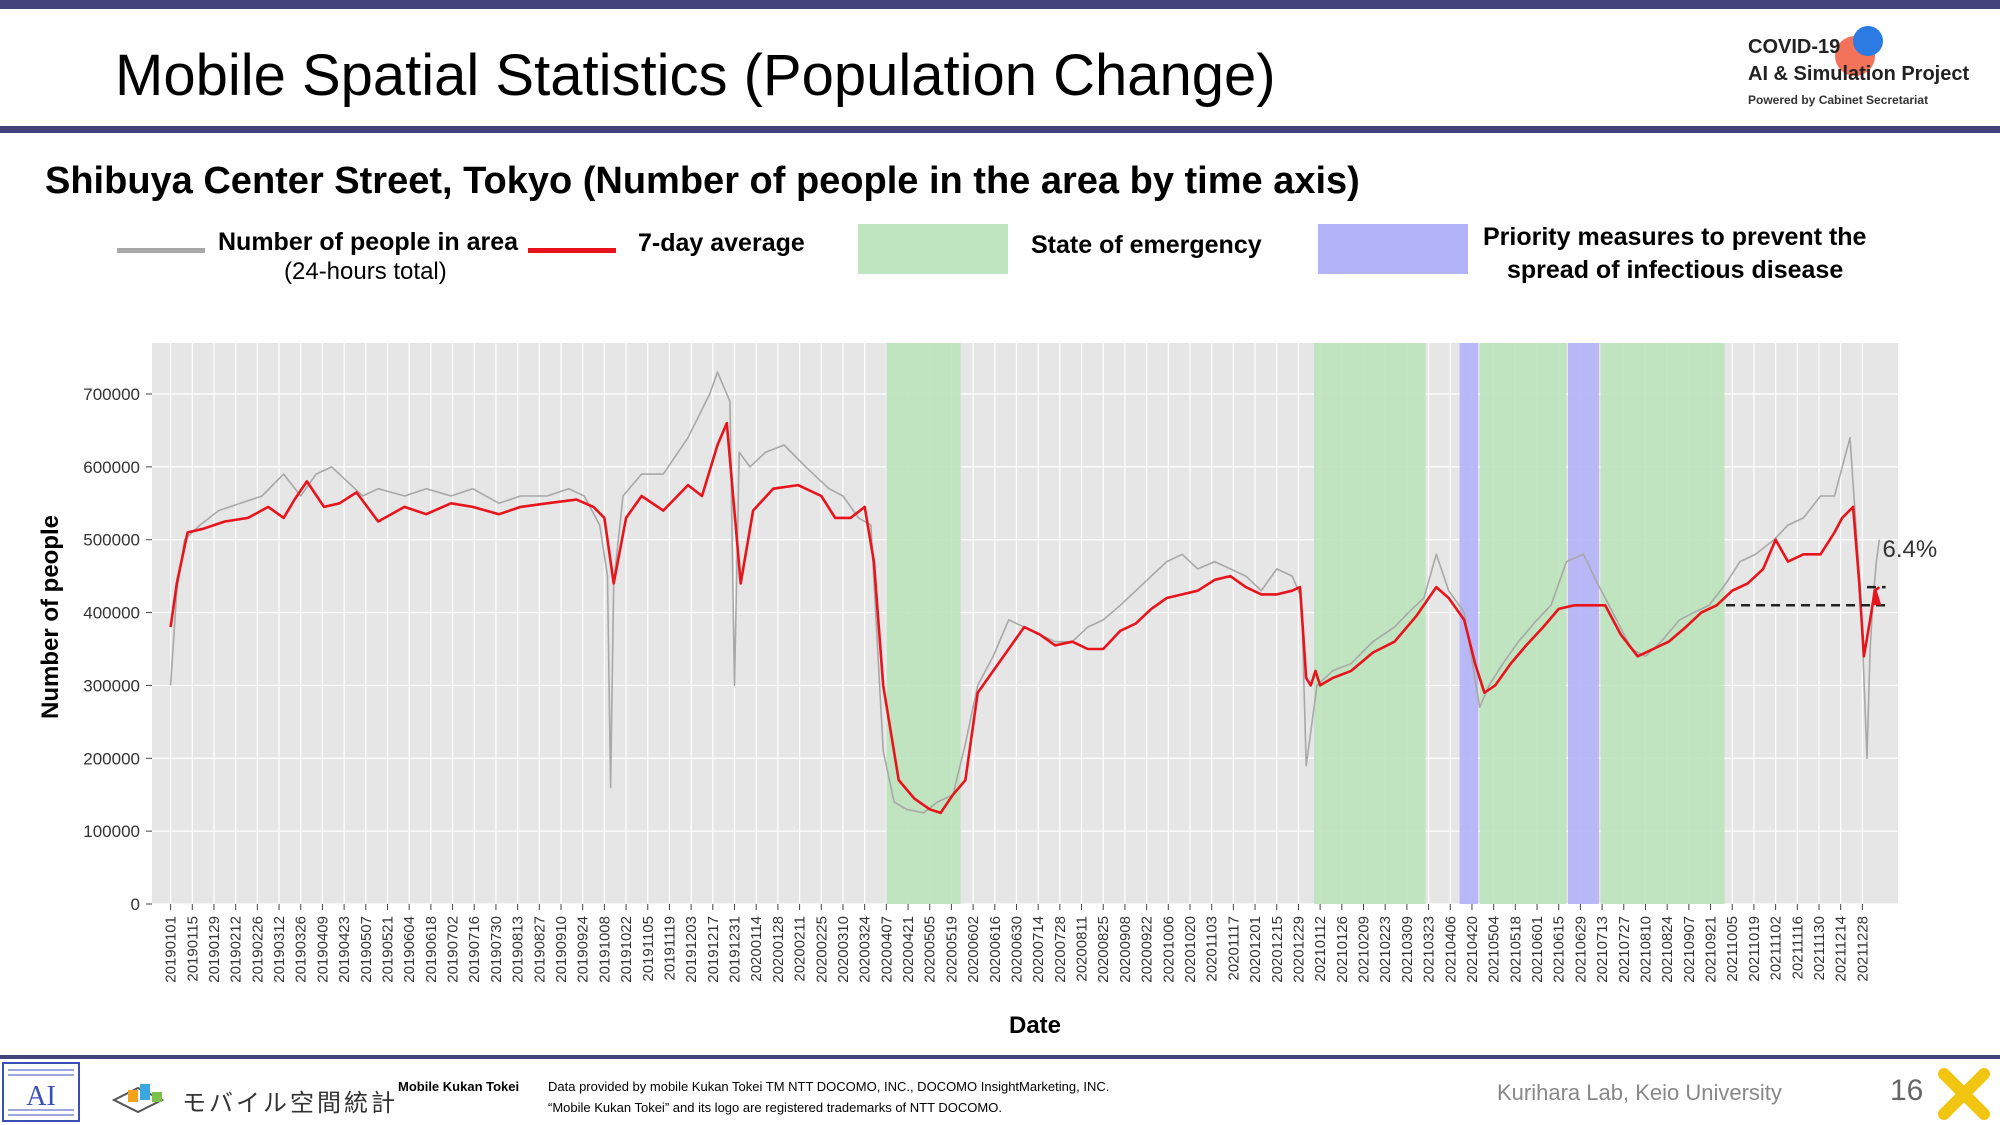  What do you see at coordinates (1797, 947) in the screenshot?
I see `x-tick-label: 20211116` at bounding box center [1797, 947].